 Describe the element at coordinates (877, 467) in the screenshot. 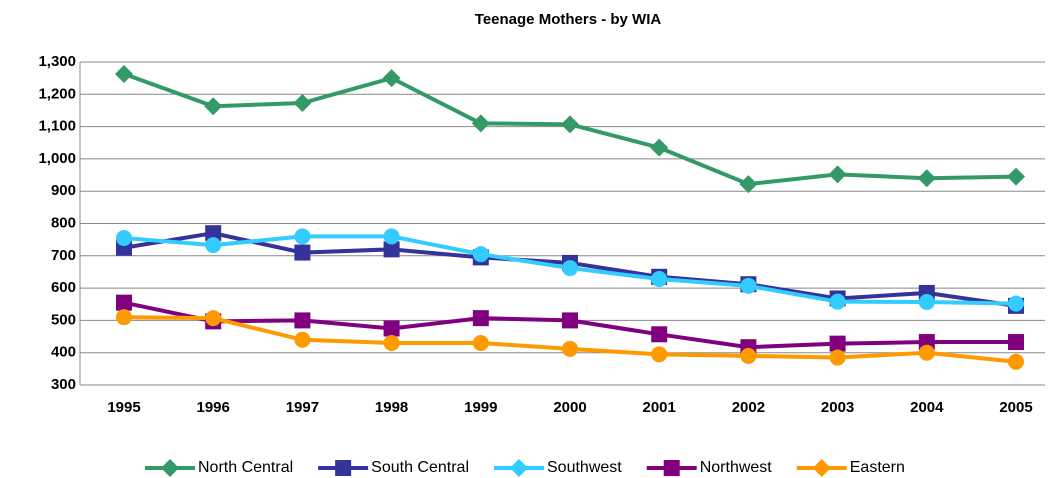

I see `legend-label: Eastern` at that location.